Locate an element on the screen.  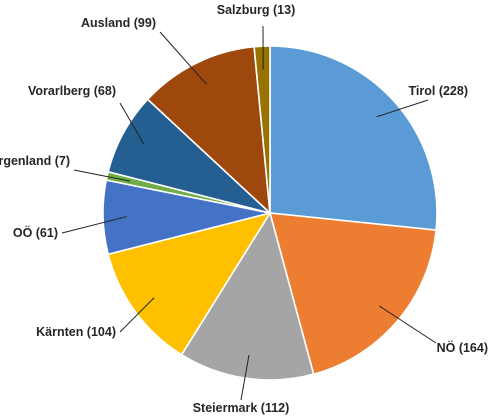
pie-slice-kaernten is located at coordinates (189, 283).